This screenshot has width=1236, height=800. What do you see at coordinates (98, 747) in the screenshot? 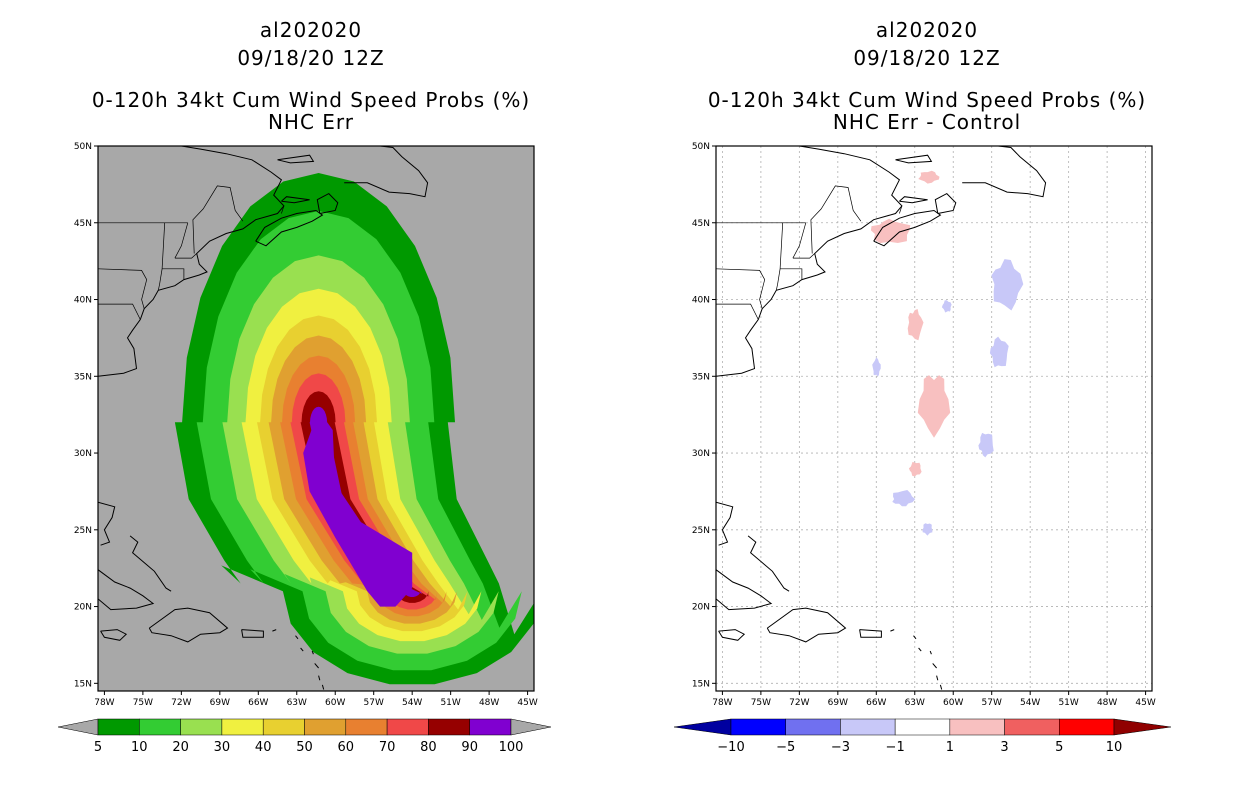
I see `colorbar-label: 5` at bounding box center [98, 747].